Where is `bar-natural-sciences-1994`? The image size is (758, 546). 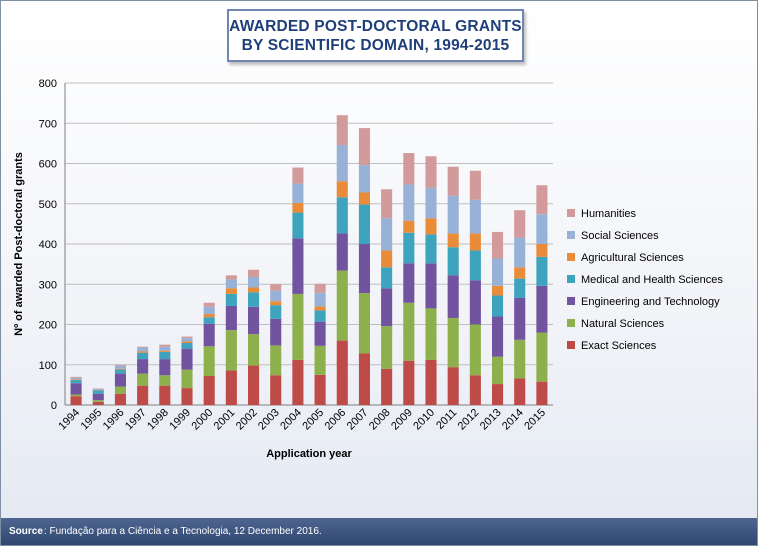 bar-natural-sciences-1994 is located at coordinates (76, 395).